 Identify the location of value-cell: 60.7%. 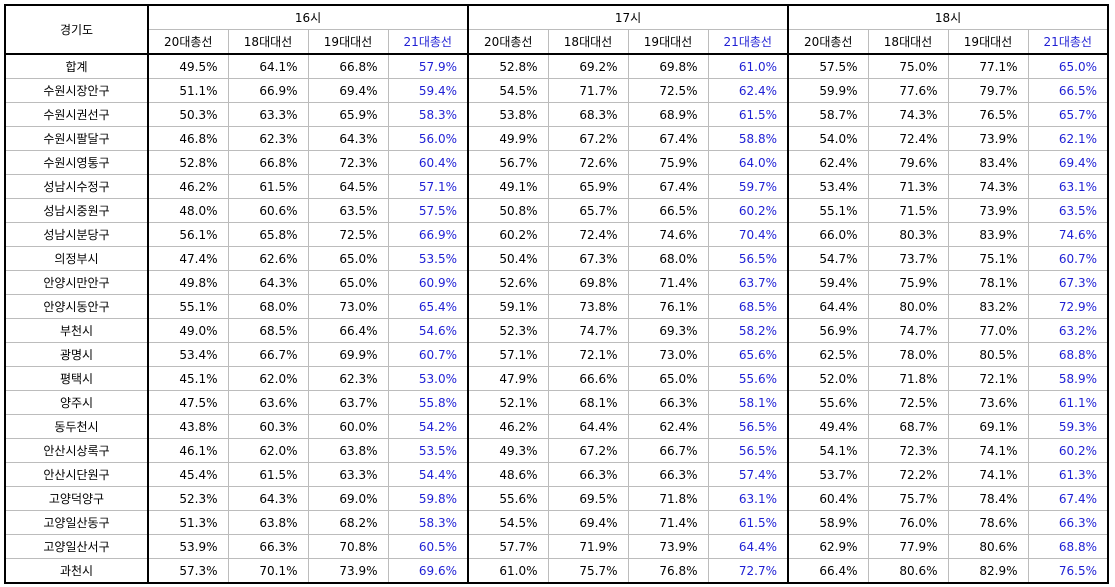
(1068, 258).